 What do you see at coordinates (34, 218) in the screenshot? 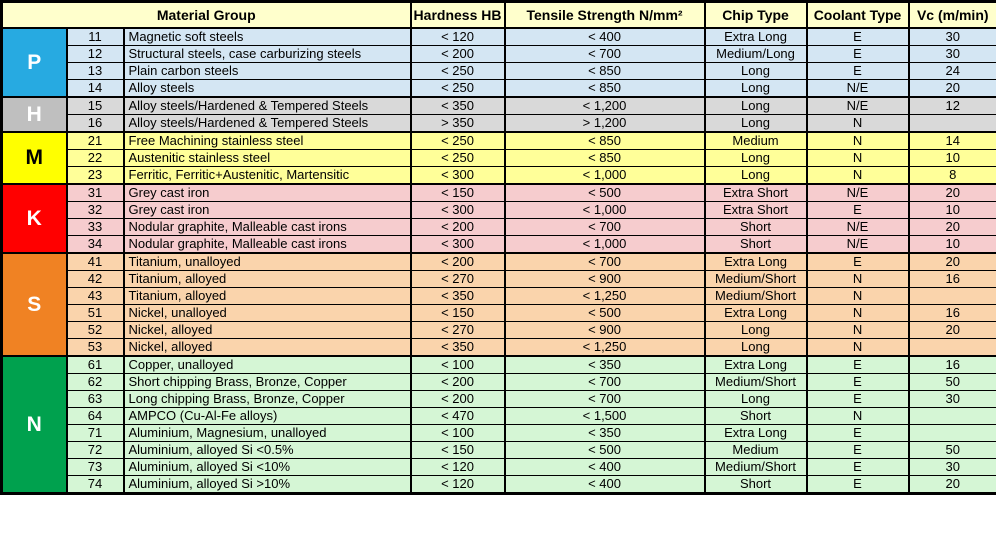
I see `group-letter-K: K` at bounding box center [34, 218].